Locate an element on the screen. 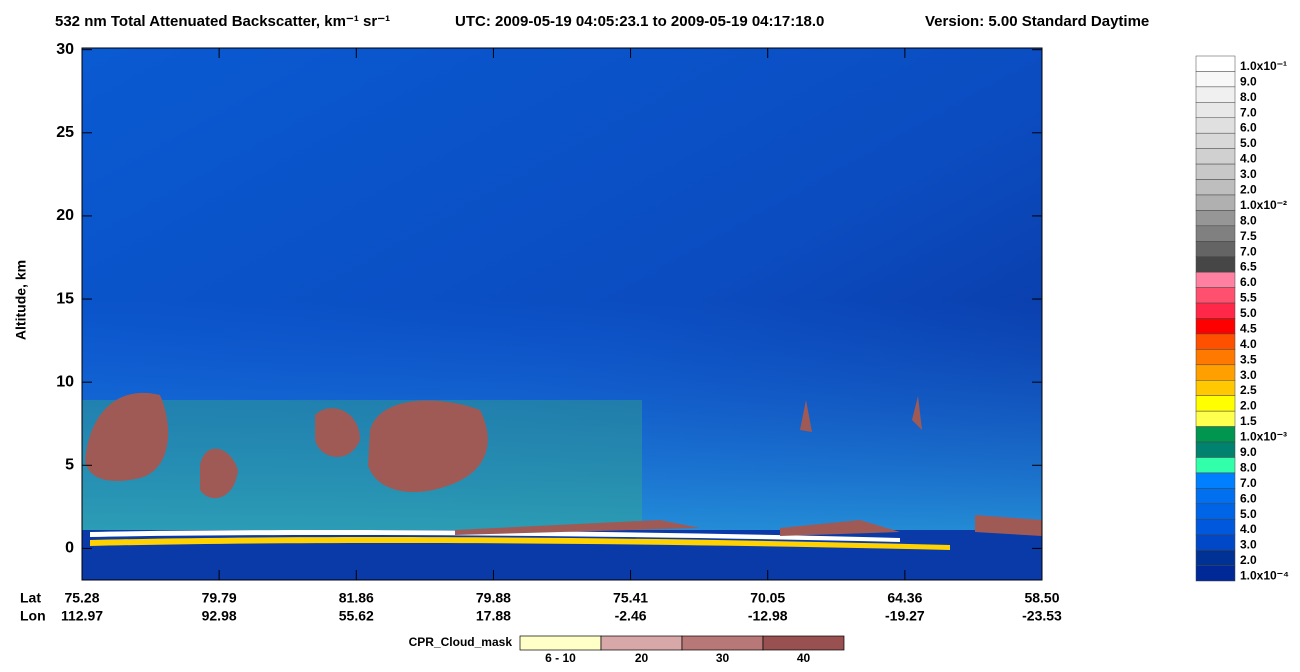  cpr-label: 20 is located at coordinates (642, 658).